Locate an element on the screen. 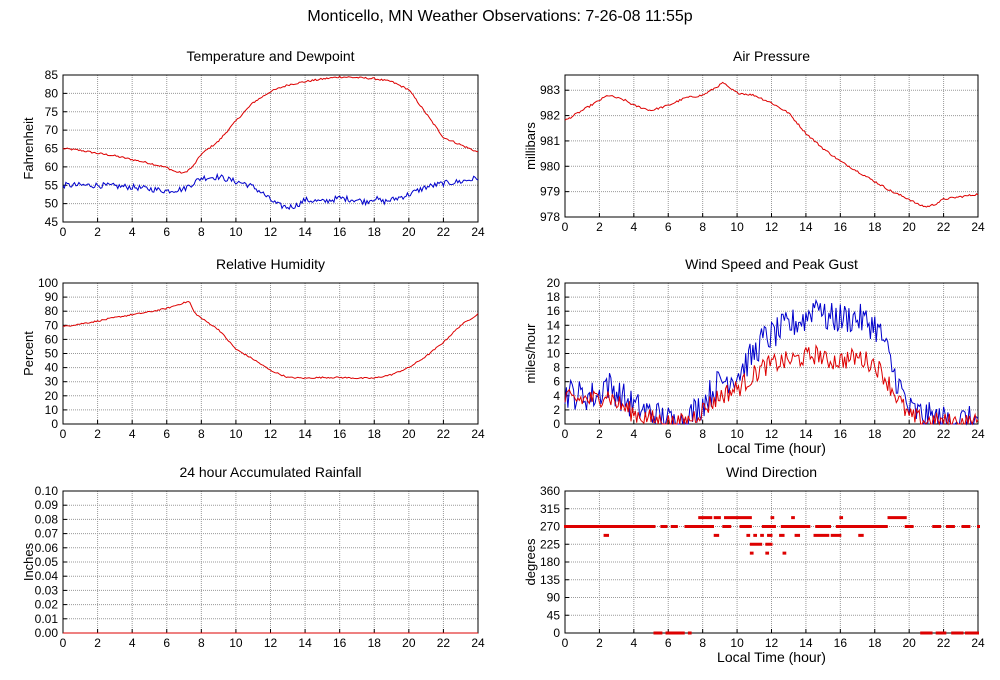 This screenshot has height=680, width=1000. y-tick-label: 30 is located at coordinates (52, 382).